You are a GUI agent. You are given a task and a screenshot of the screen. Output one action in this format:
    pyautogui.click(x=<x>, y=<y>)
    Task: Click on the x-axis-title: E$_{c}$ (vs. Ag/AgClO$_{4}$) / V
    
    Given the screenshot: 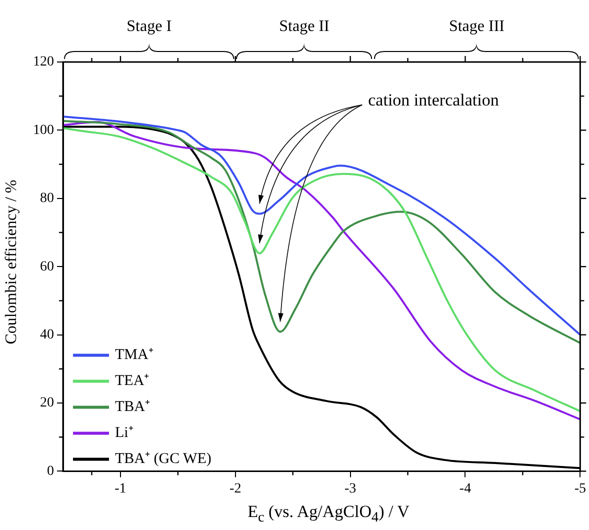 What is the action you would take?
    pyautogui.click(x=328, y=514)
    